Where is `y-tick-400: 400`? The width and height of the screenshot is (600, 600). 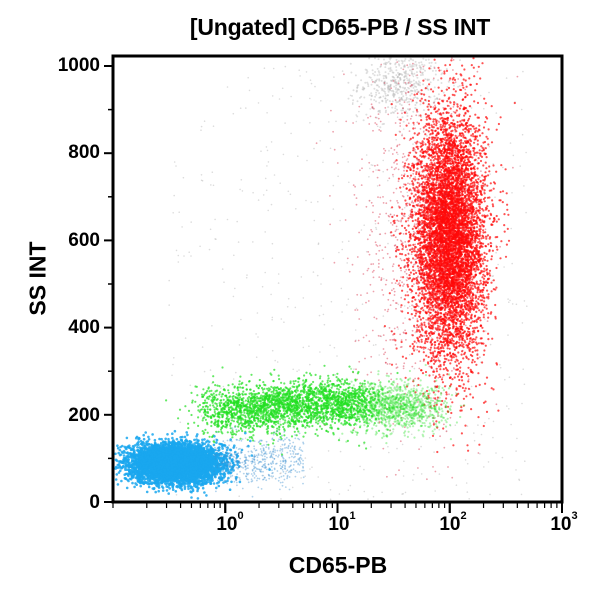
y-tick-400: 400 is located at coordinates (84, 327).